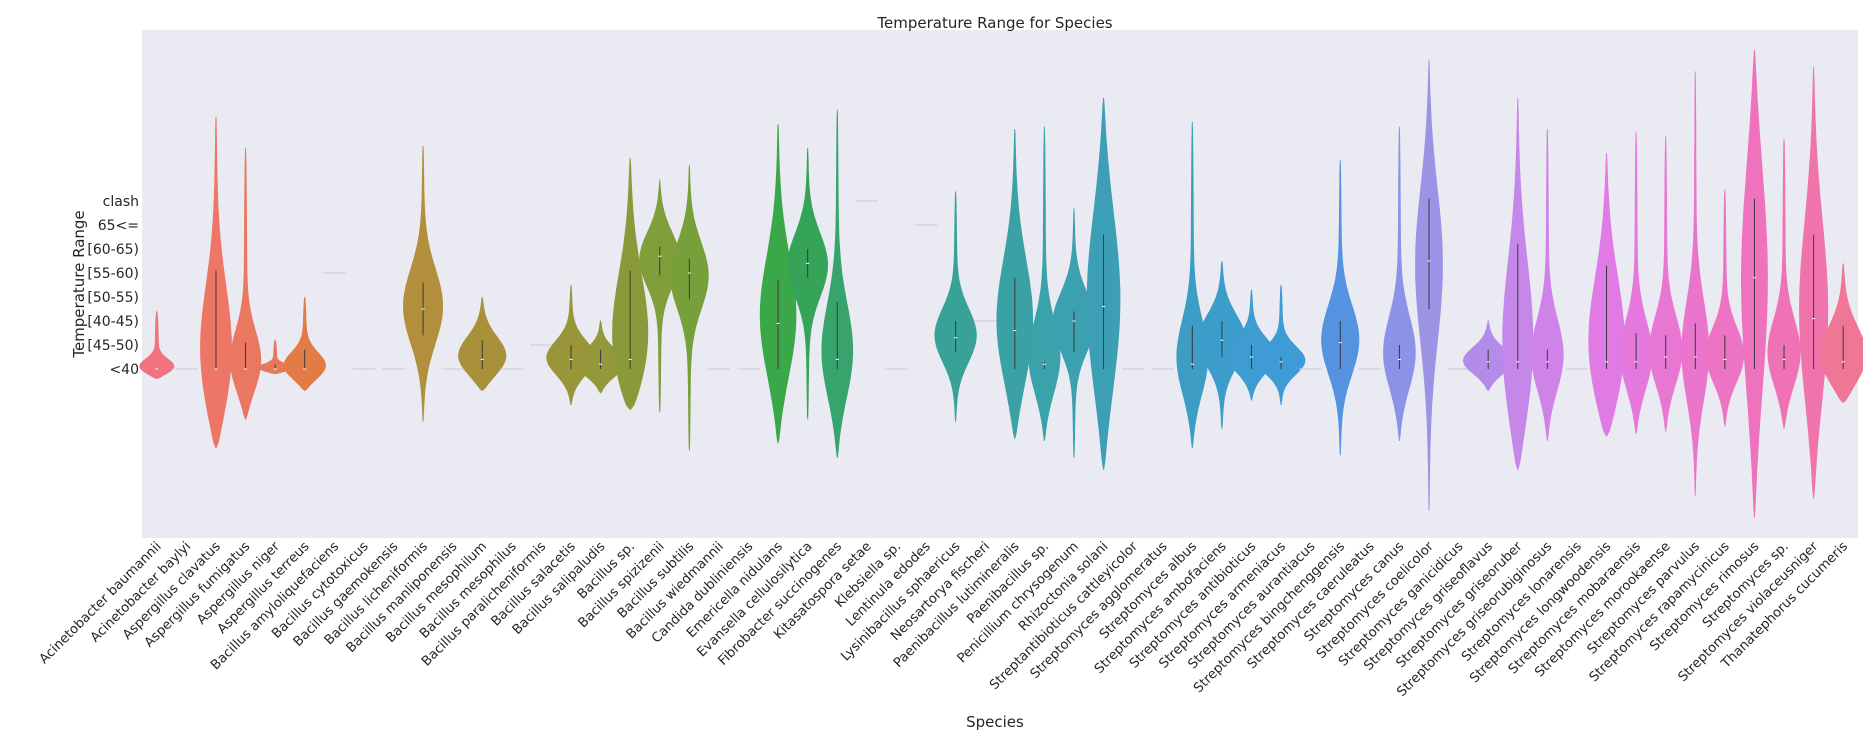 The image size is (1863, 745). I want to click on x-axis-label: Species, so click(995, 722).